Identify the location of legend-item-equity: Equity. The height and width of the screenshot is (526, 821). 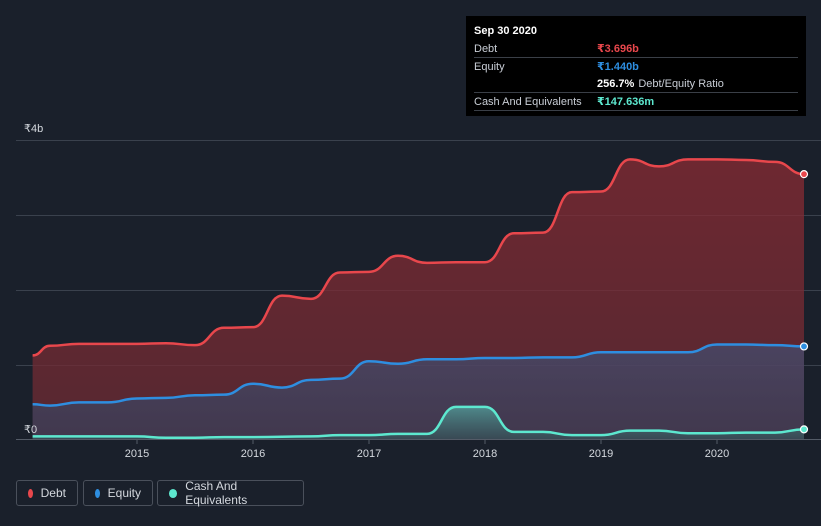
(118, 493).